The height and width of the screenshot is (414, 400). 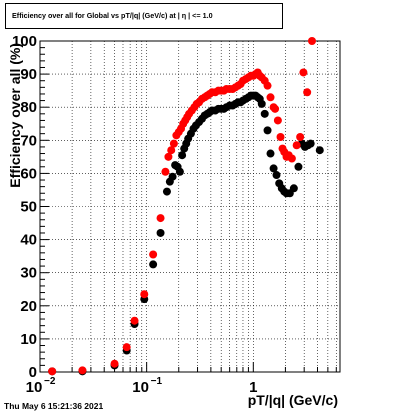 I want to click on y-tick-label: 90, so click(x=28, y=74).